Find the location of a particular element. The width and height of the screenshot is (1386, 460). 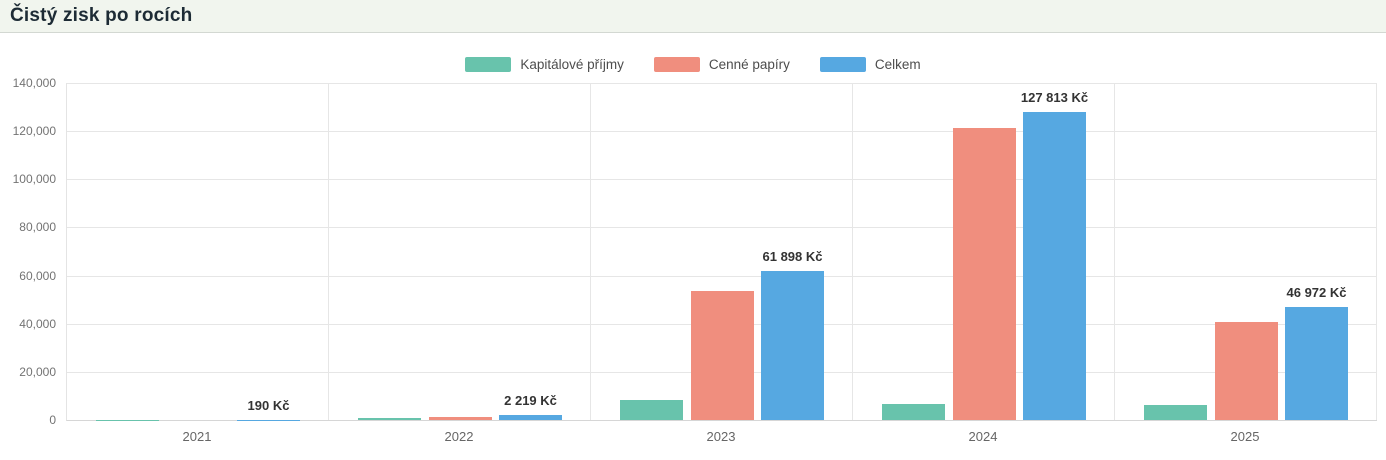

y-axis-label: 40,000 is located at coordinates (37, 323).